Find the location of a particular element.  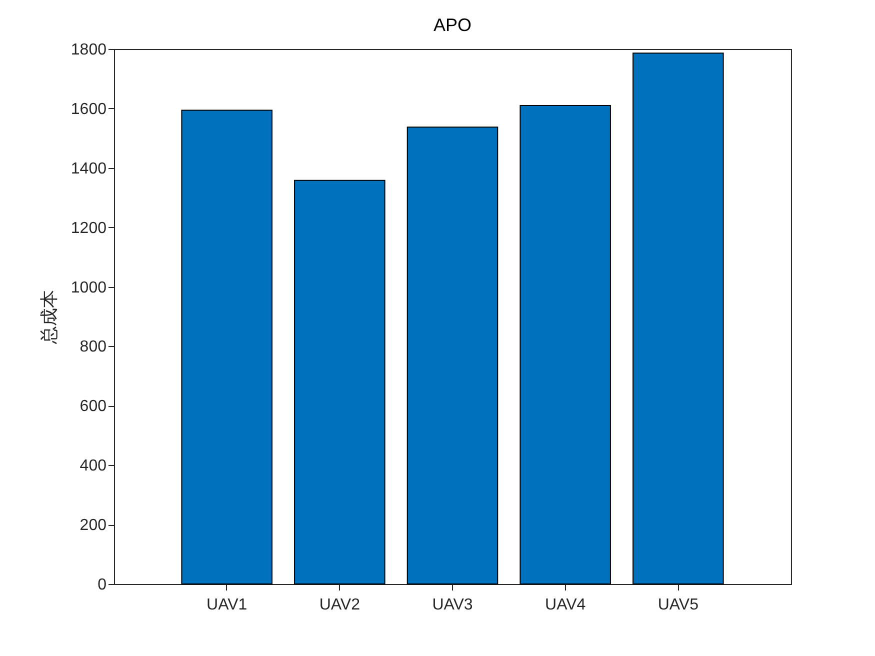

x-tick-label: UAV1 is located at coordinates (227, 605).